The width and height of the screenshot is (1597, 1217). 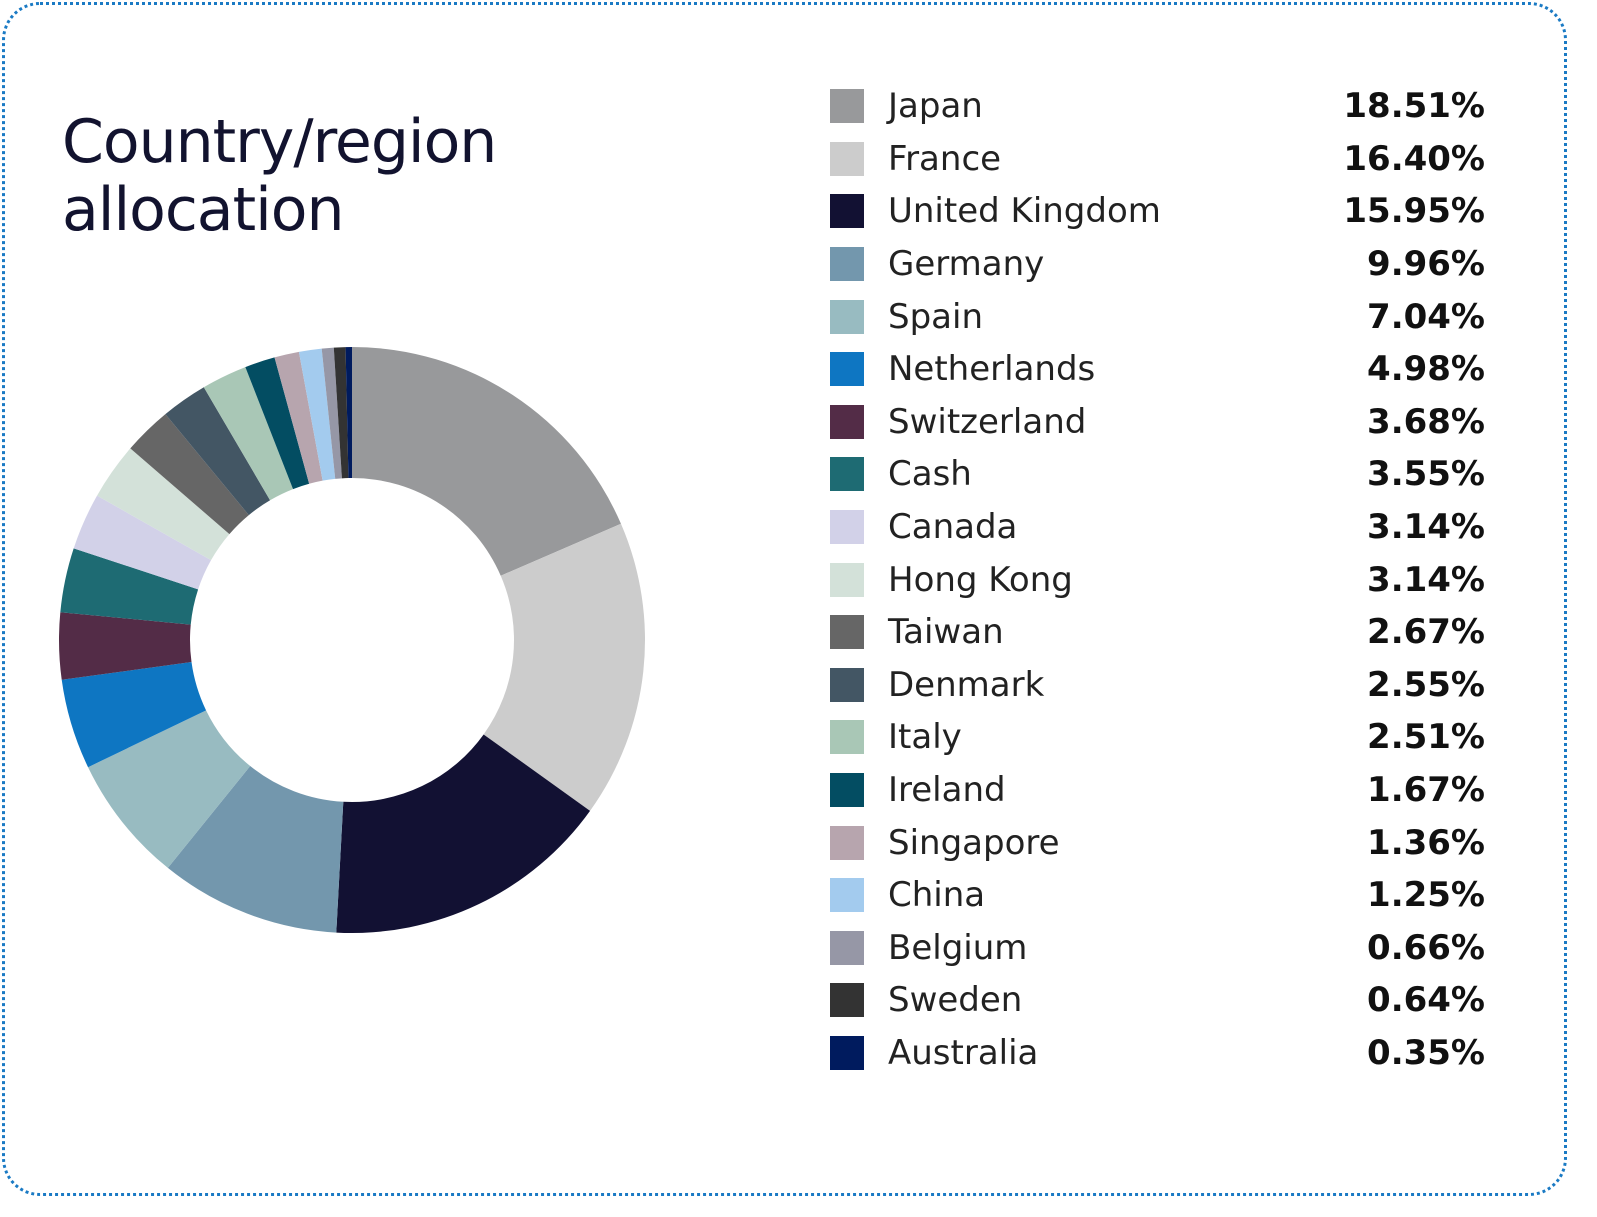 What do you see at coordinates (1426, 369) in the screenshot?
I see `legend-value: 4.98%` at bounding box center [1426, 369].